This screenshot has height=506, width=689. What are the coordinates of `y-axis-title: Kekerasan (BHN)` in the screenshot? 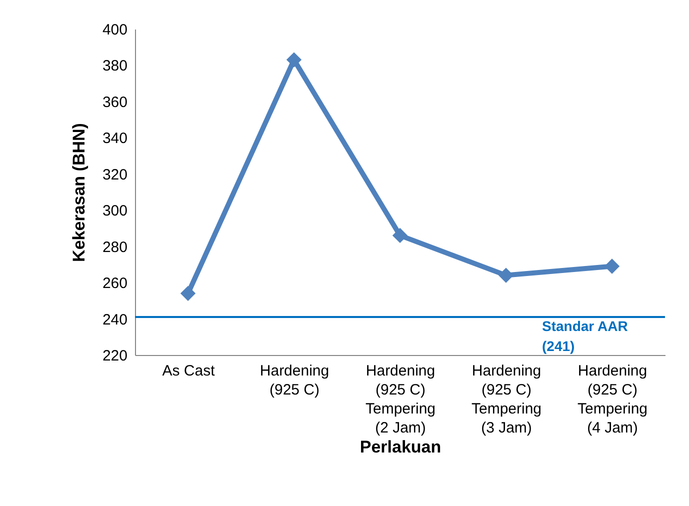 It's located at (78, 192).